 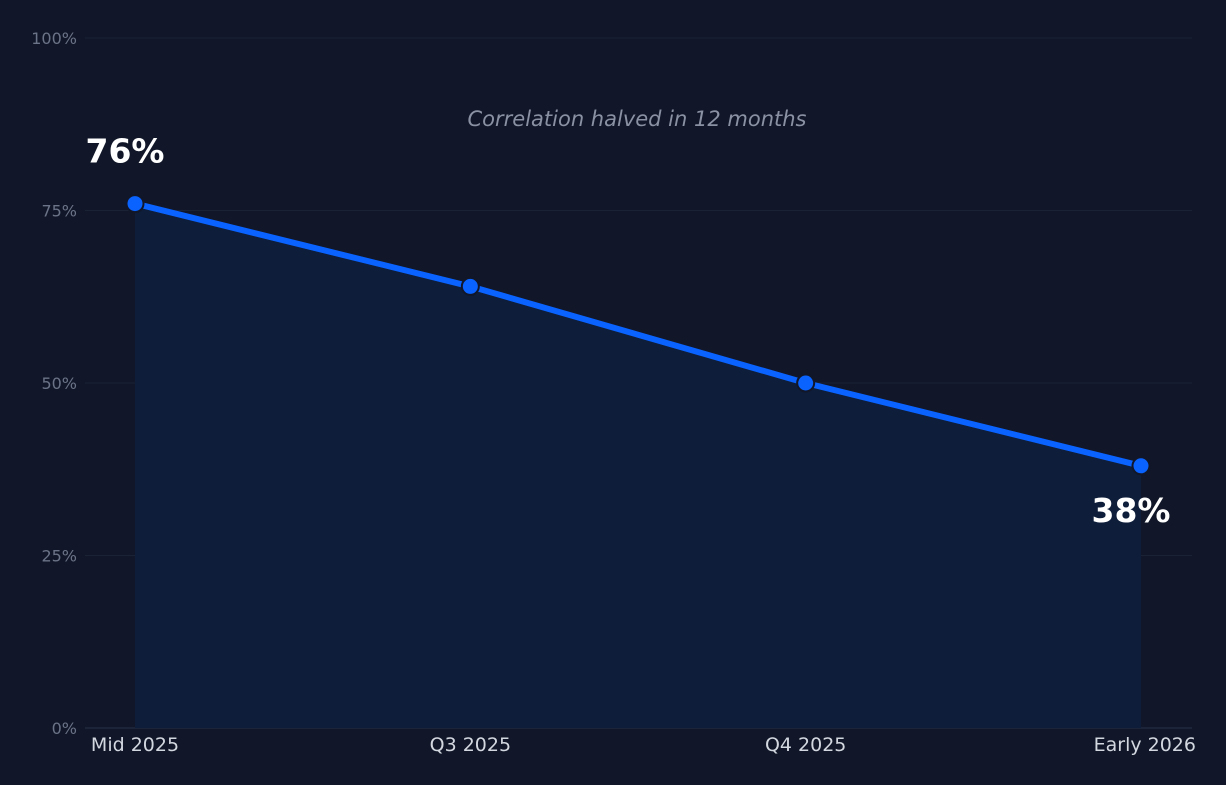 What do you see at coordinates (59, 383) in the screenshot?
I see `y-tick-label: 50%` at bounding box center [59, 383].